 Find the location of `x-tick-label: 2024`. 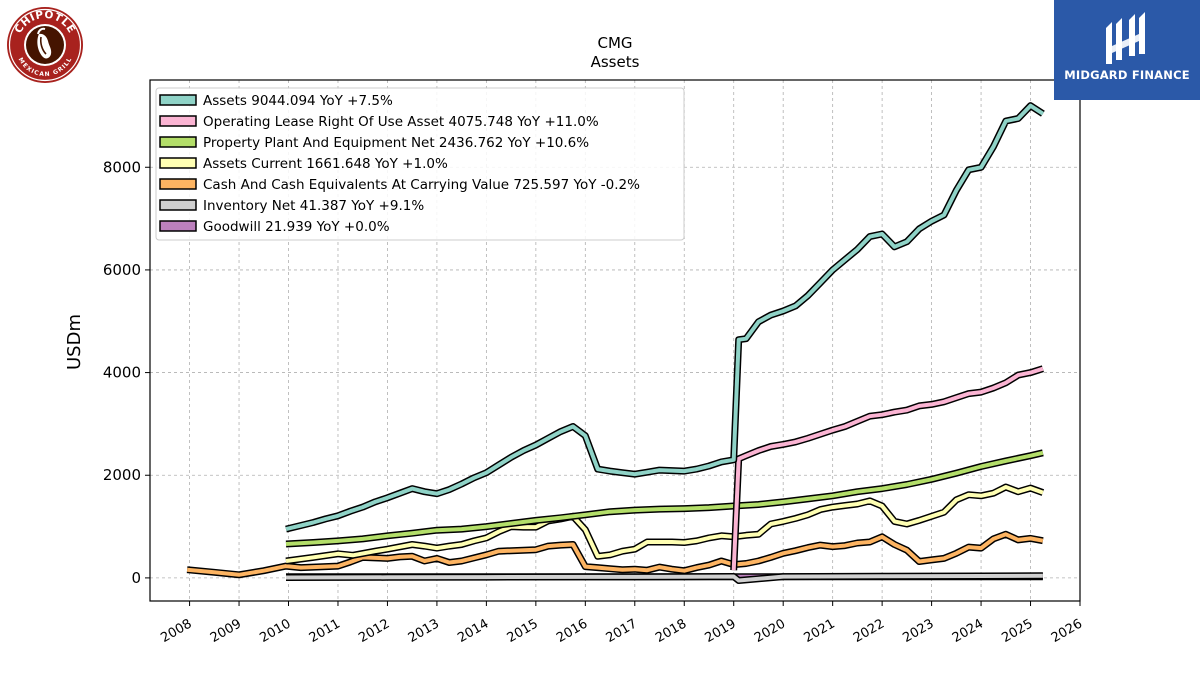

x-tick-label: 2024 is located at coordinates (968, 631).